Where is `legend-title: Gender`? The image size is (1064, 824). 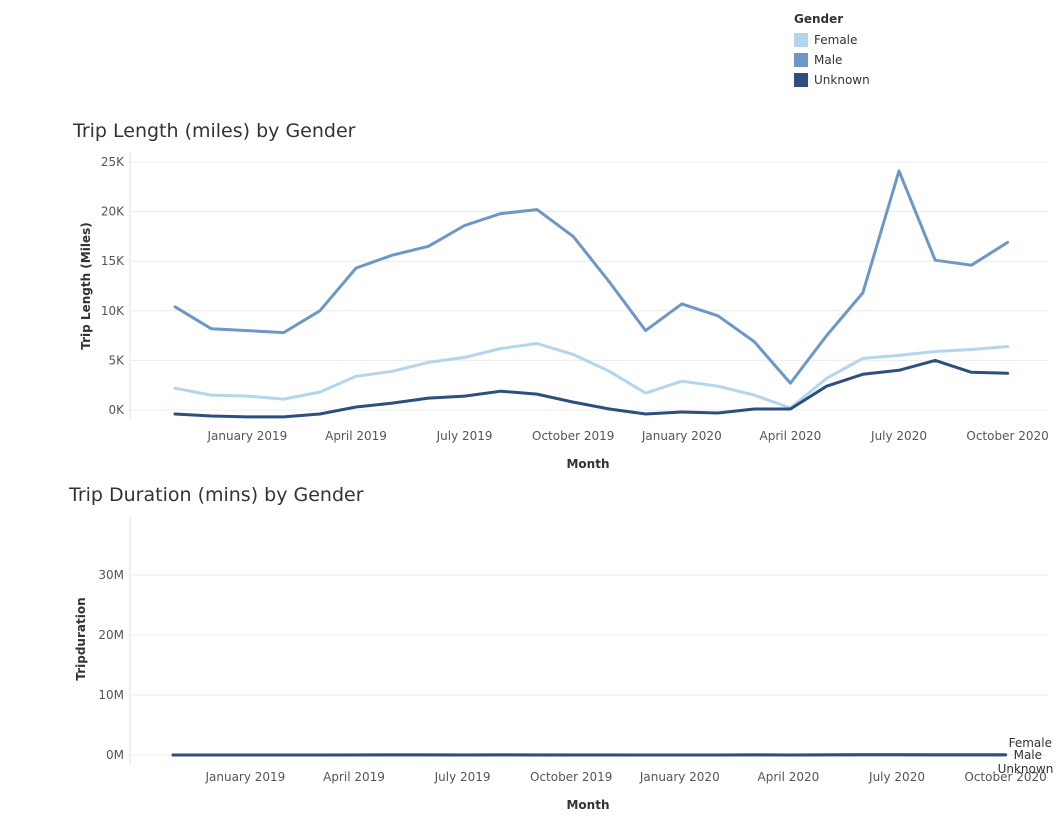
legend-title: Gender is located at coordinates (819, 19).